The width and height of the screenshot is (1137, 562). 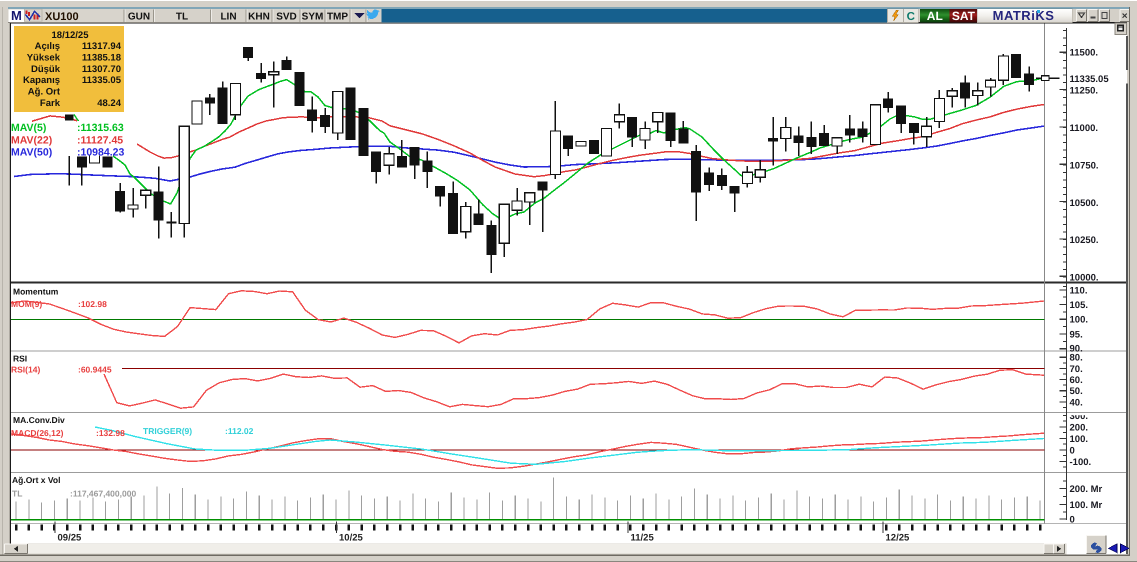 I want to click on svg-text: :112.02, so click(x=239, y=431).